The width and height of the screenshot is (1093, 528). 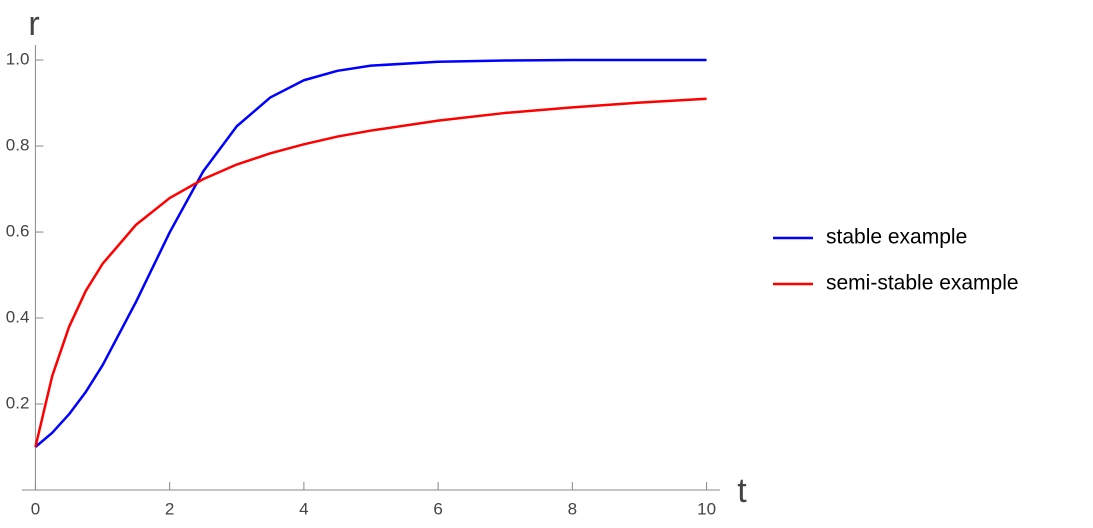 What do you see at coordinates (18, 402) in the screenshot?
I see `y-tick-label: 0.2` at bounding box center [18, 402].